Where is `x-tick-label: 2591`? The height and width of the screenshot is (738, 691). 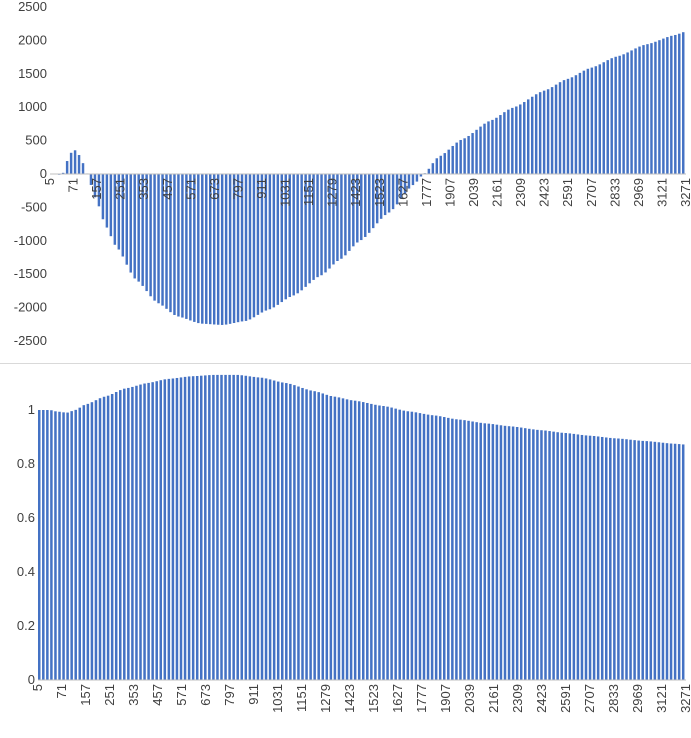 x-tick-label: 2591 is located at coordinates (567, 192).